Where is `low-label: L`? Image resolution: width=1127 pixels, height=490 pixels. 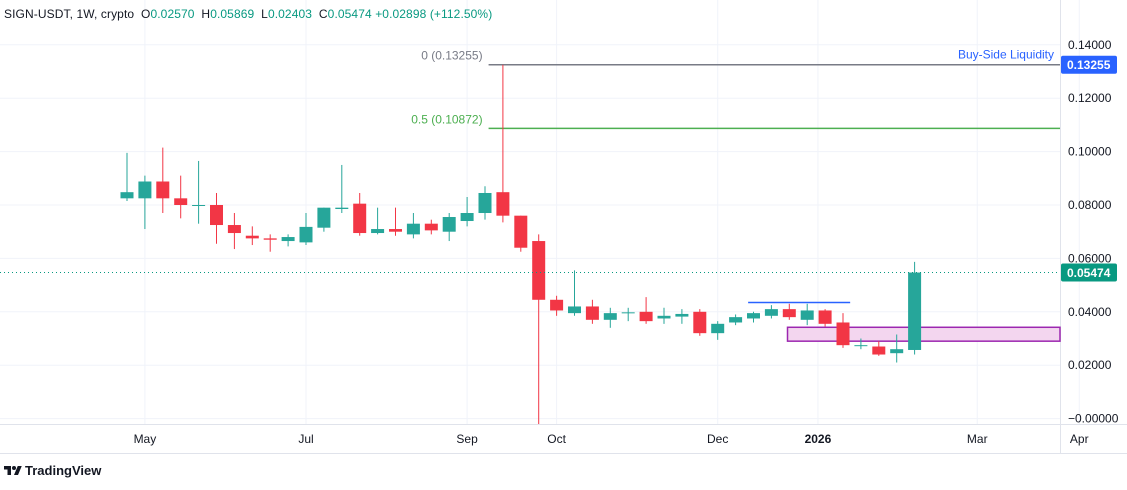
low-label: L is located at coordinates (264, 14).